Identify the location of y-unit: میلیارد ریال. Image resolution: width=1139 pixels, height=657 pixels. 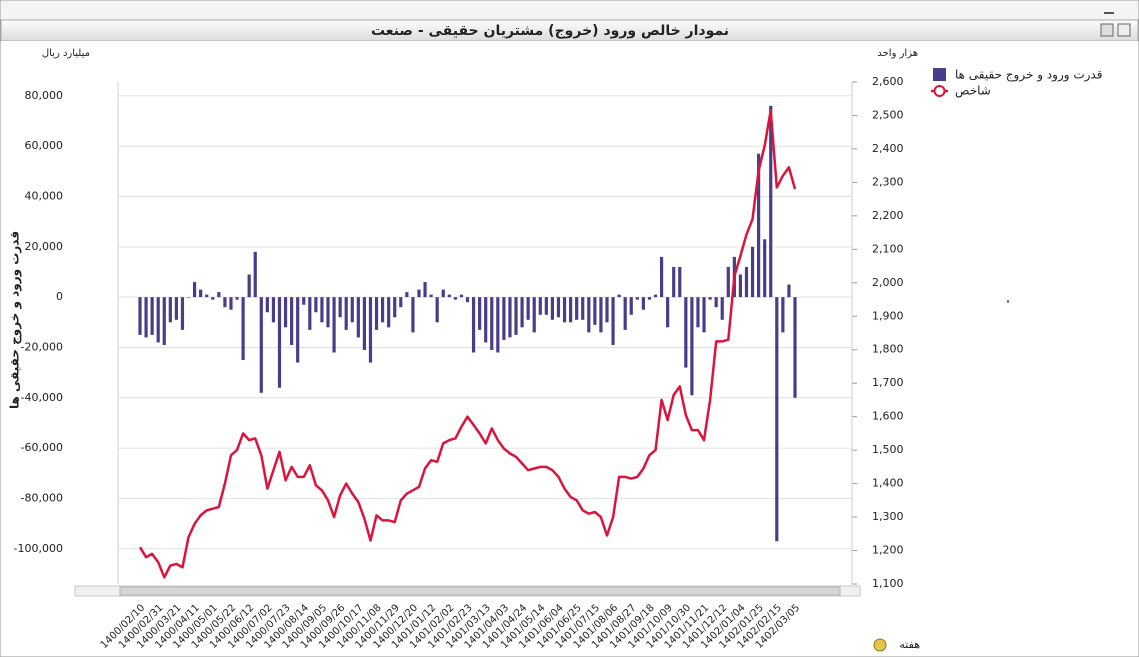
(66, 53).